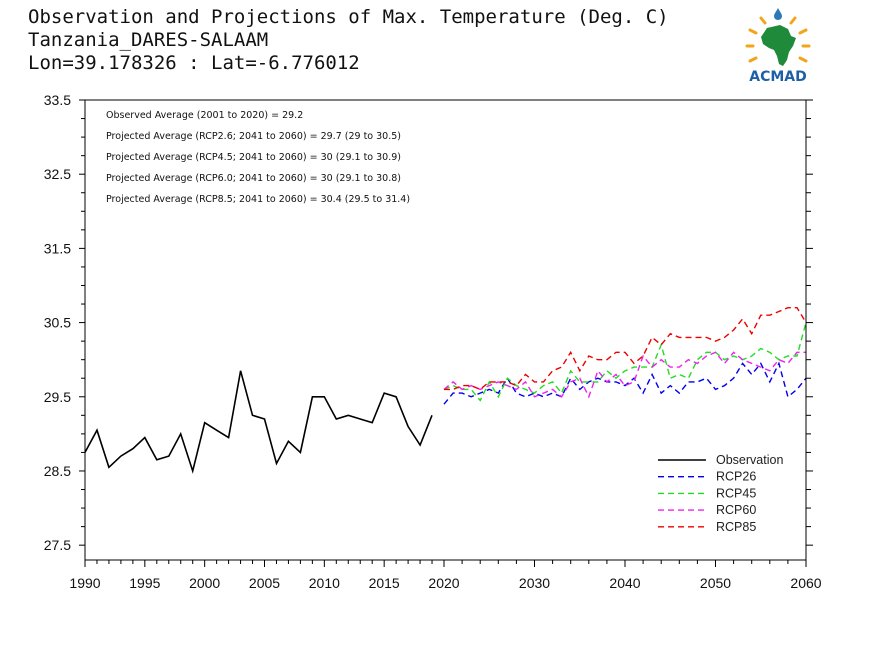 The width and height of the screenshot is (879, 659). I want to click on x-tick-label: 2020, so click(443, 583).